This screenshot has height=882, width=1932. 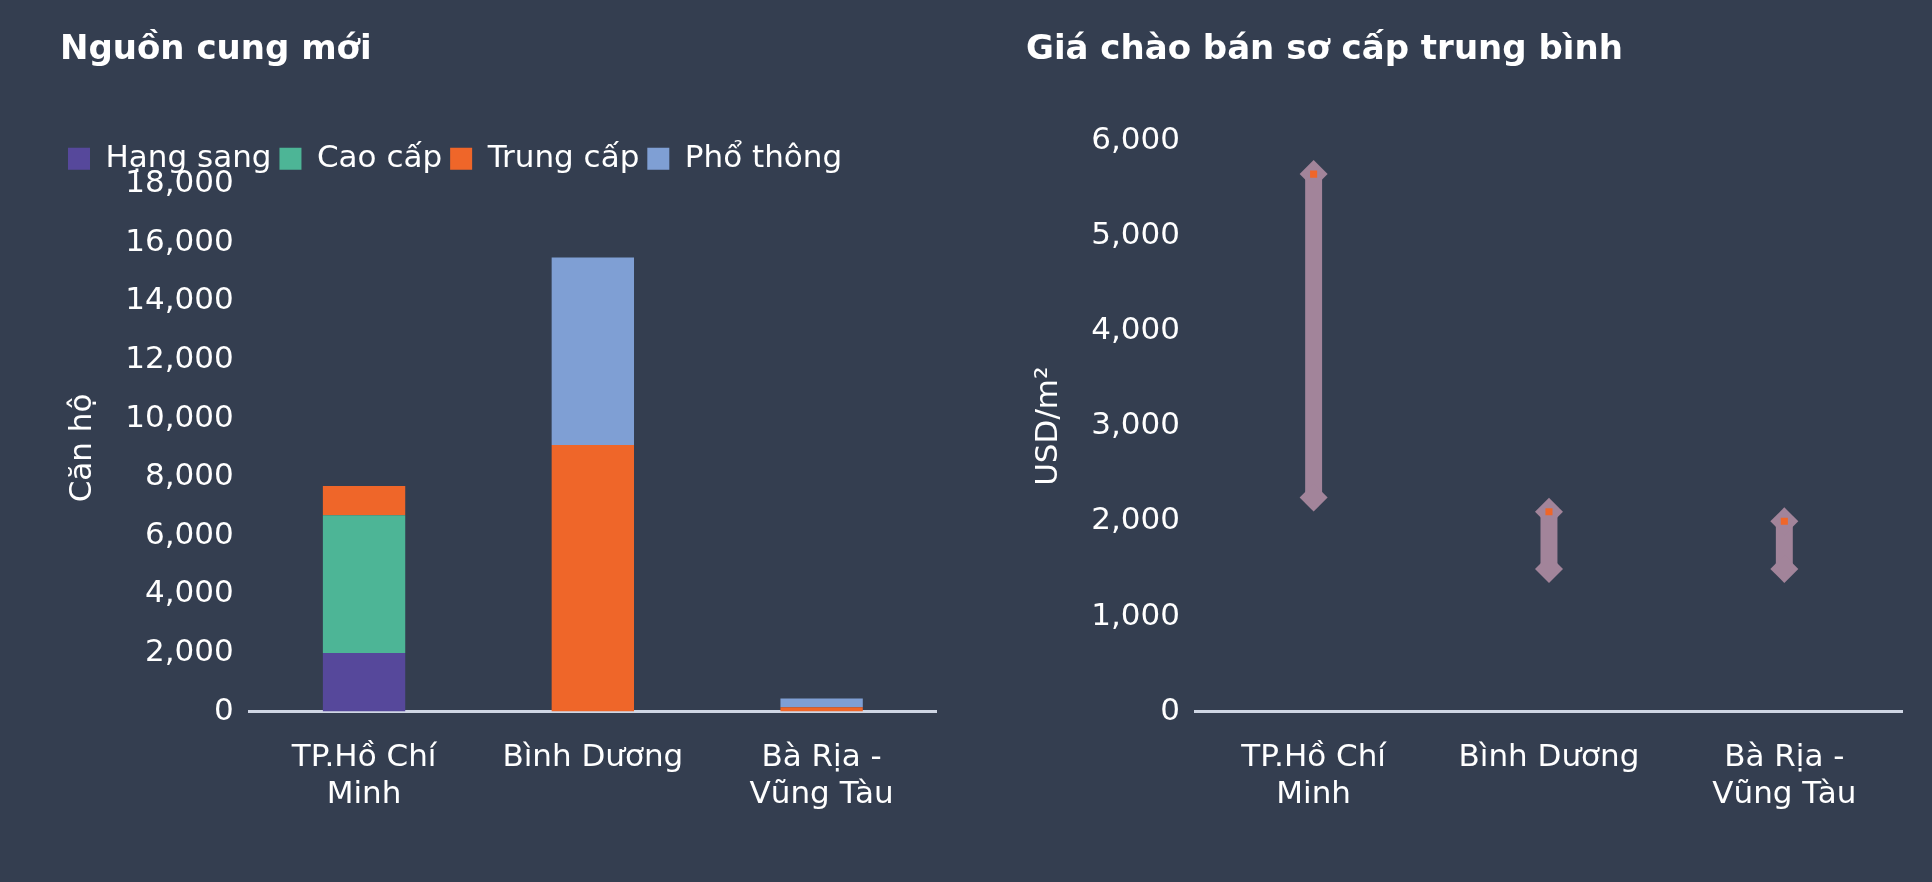 I want to click on y-tick-label: 5,000, so click(x=1135, y=232).